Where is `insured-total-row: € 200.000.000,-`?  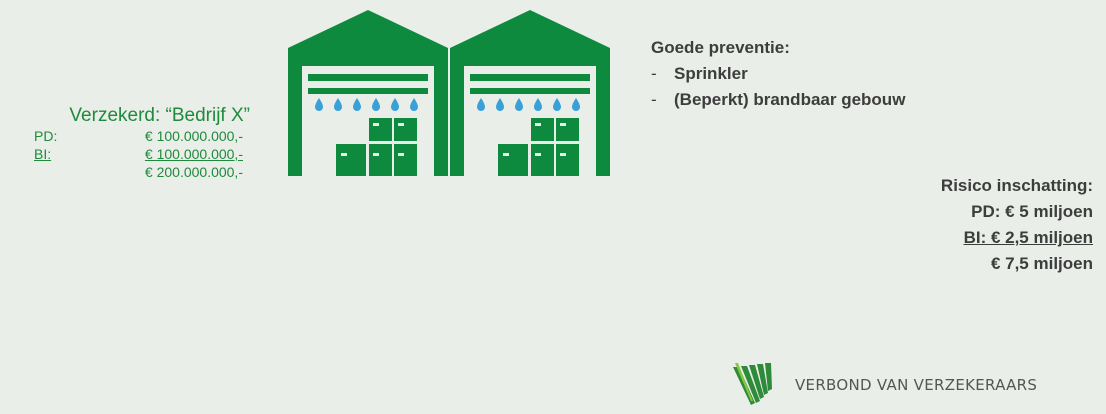
insured-total-row: € 200.000.000,- is located at coordinates (125, 172).